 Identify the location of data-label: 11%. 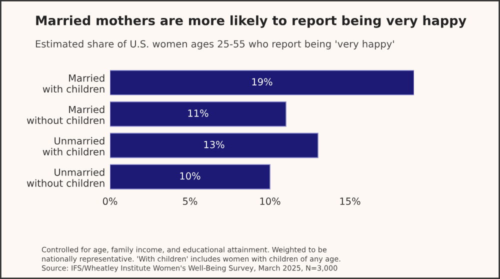
(198, 113).